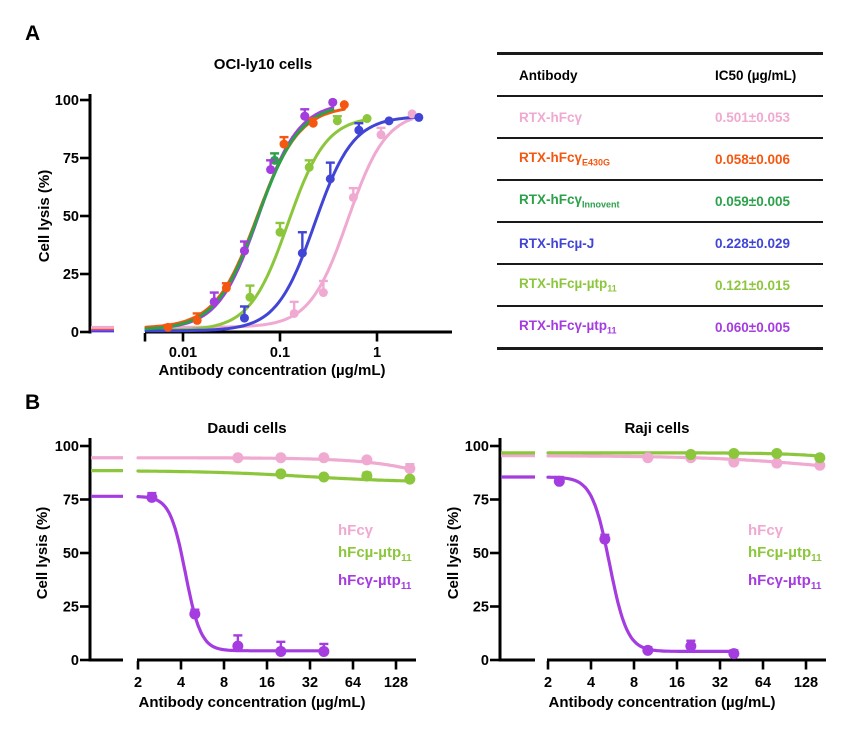 The image size is (860, 733). I want to click on oci-y-tick-label: 50, so click(71, 217).